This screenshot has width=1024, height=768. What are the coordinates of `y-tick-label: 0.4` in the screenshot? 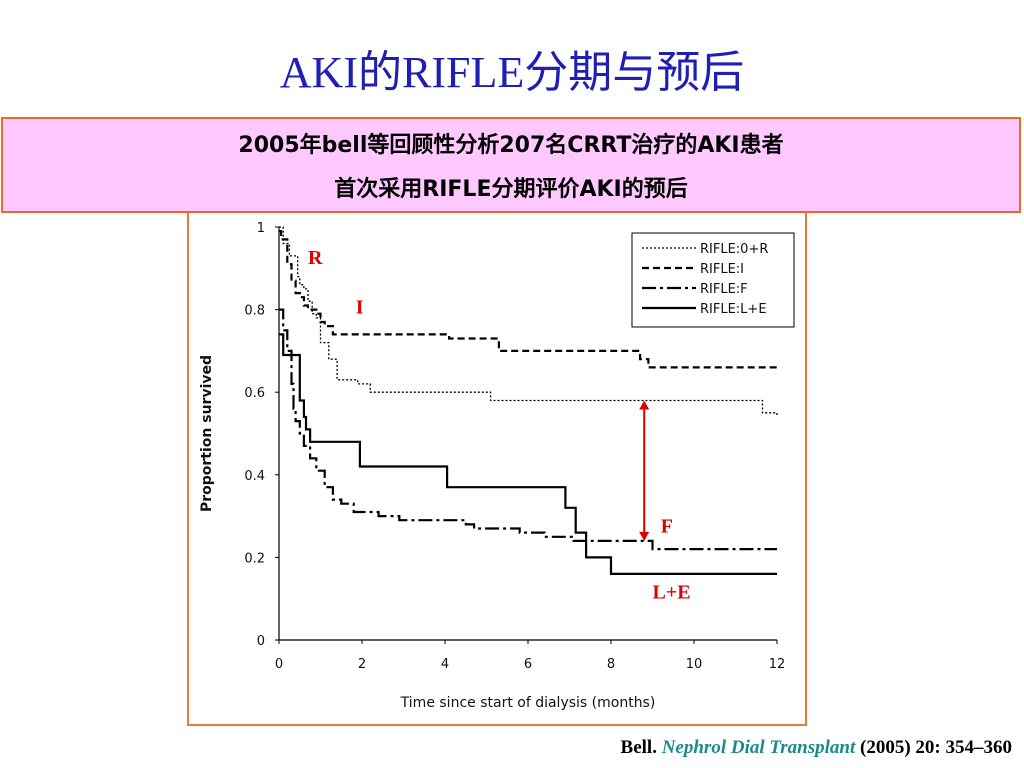 It's located at (254, 476).